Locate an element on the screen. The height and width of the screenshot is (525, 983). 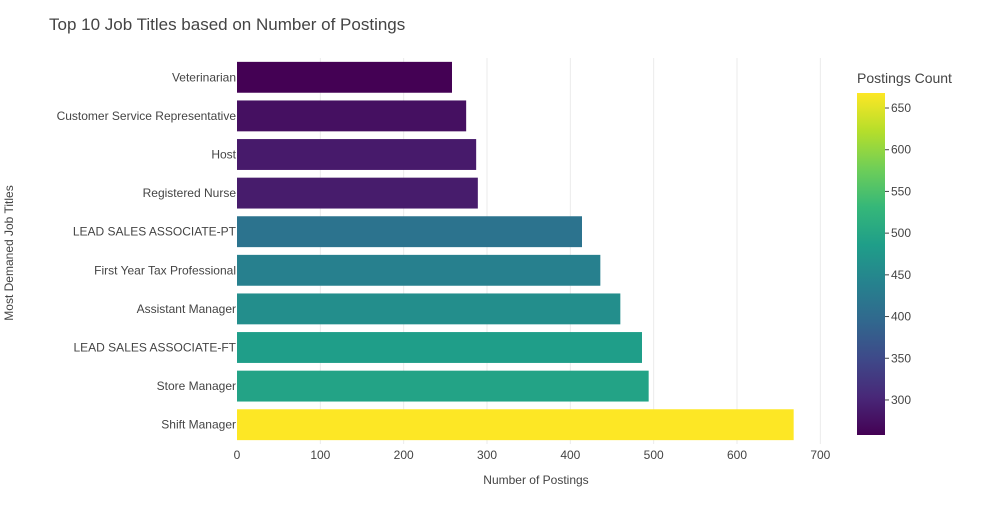
y-tick-label: Shift Manager is located at coordinates (198, 425).